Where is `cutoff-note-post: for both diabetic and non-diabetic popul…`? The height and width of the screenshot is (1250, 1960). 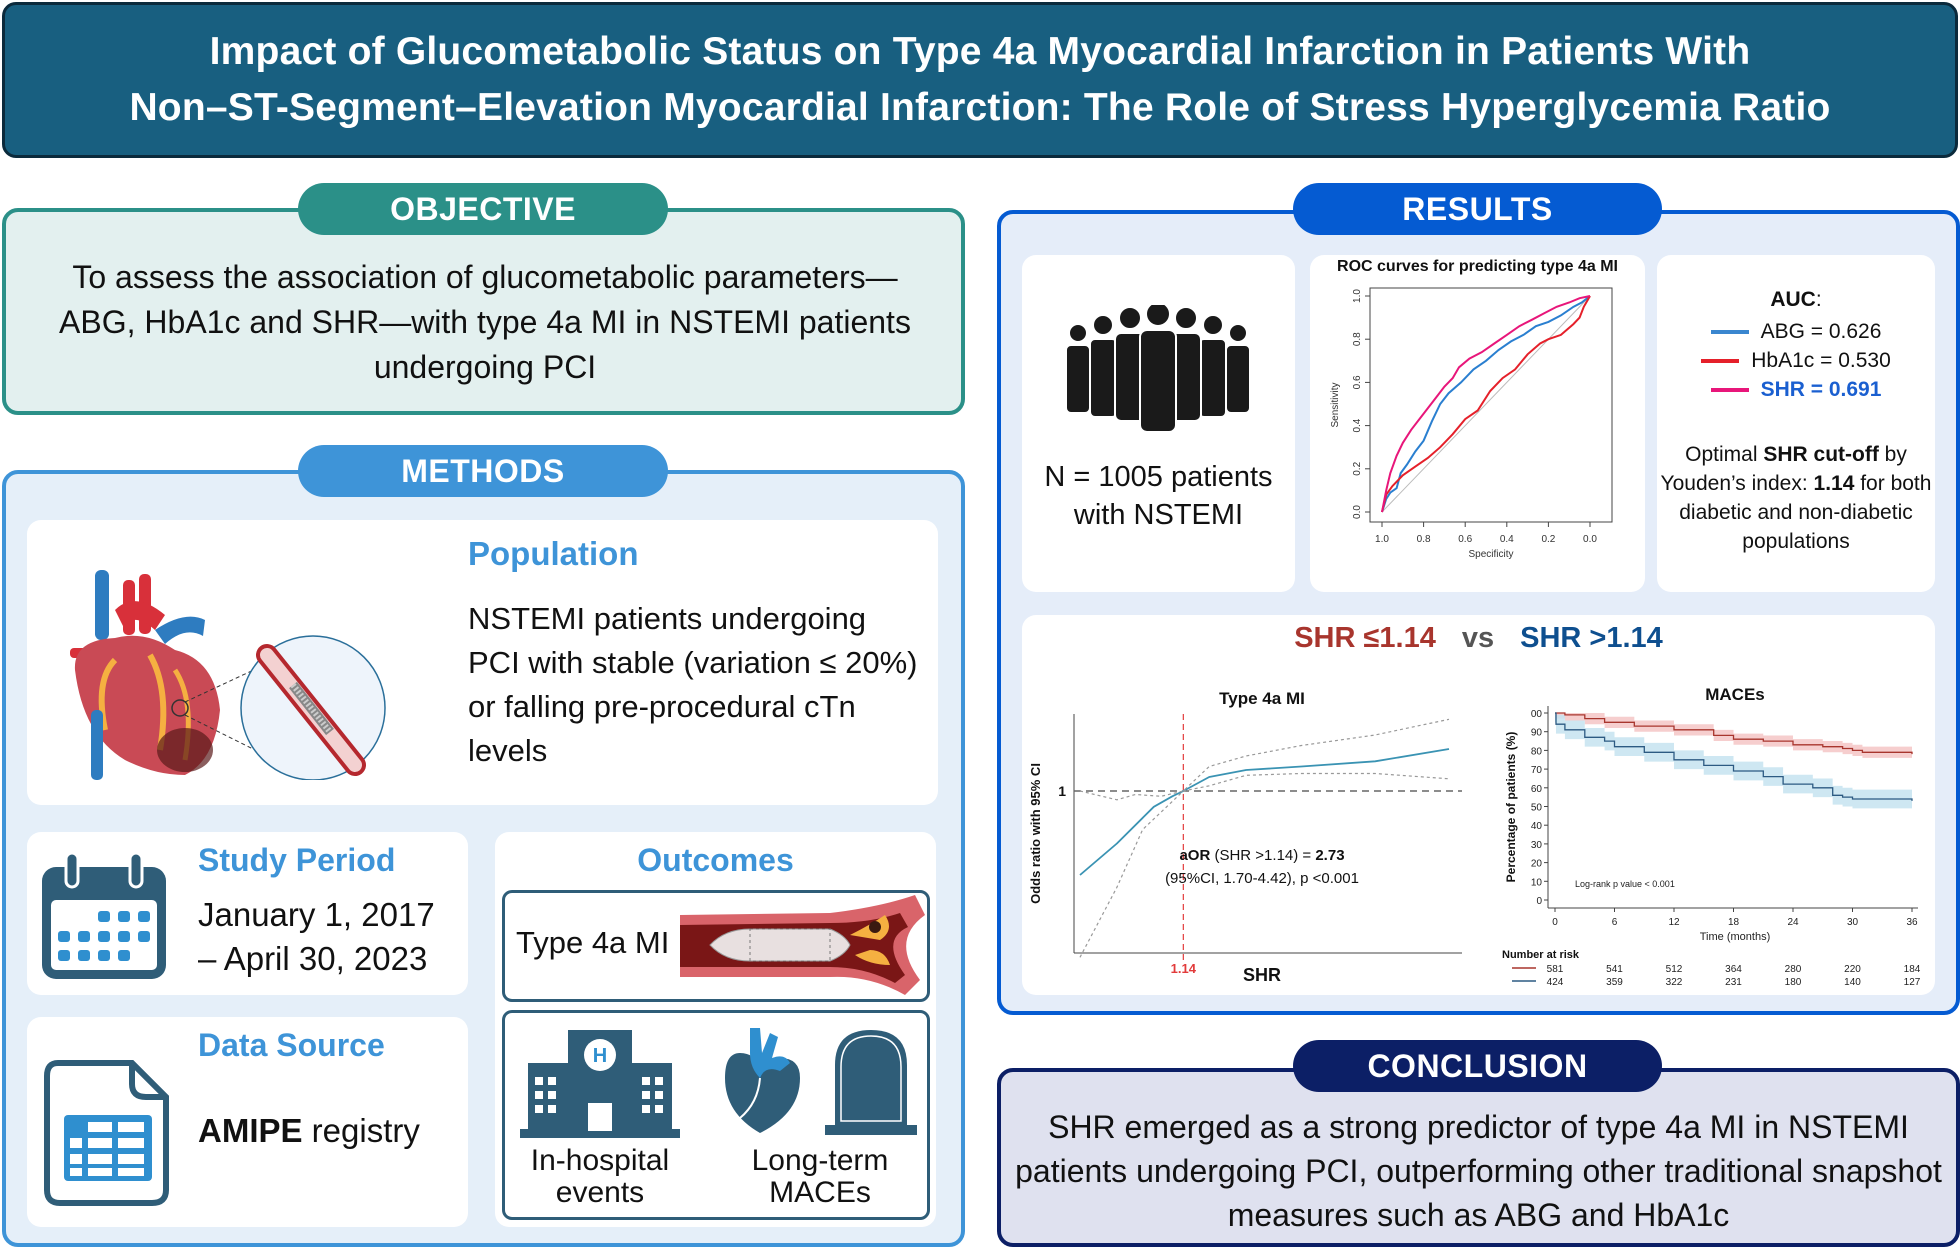
cutoff-note-post: for both diabetic and non-diabetic popul… is located at coordinates (1805, 512).